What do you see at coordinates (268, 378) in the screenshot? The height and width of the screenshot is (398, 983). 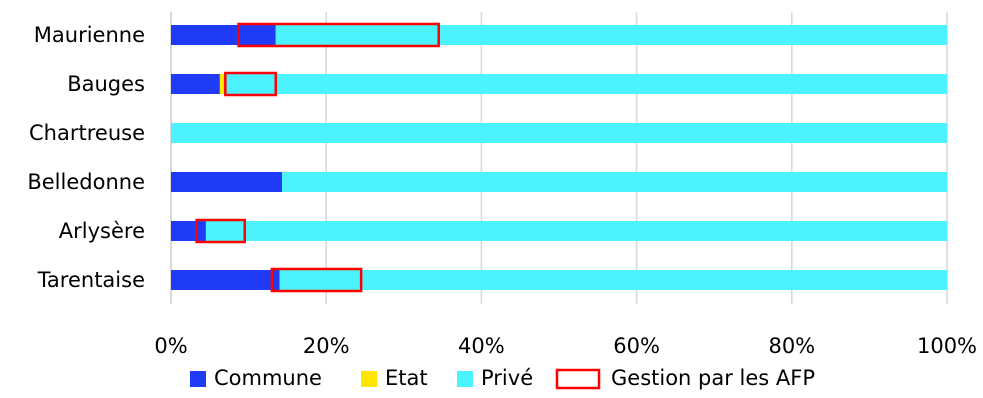 I see `legend-label: Commune` at bounding box center [268, 378].